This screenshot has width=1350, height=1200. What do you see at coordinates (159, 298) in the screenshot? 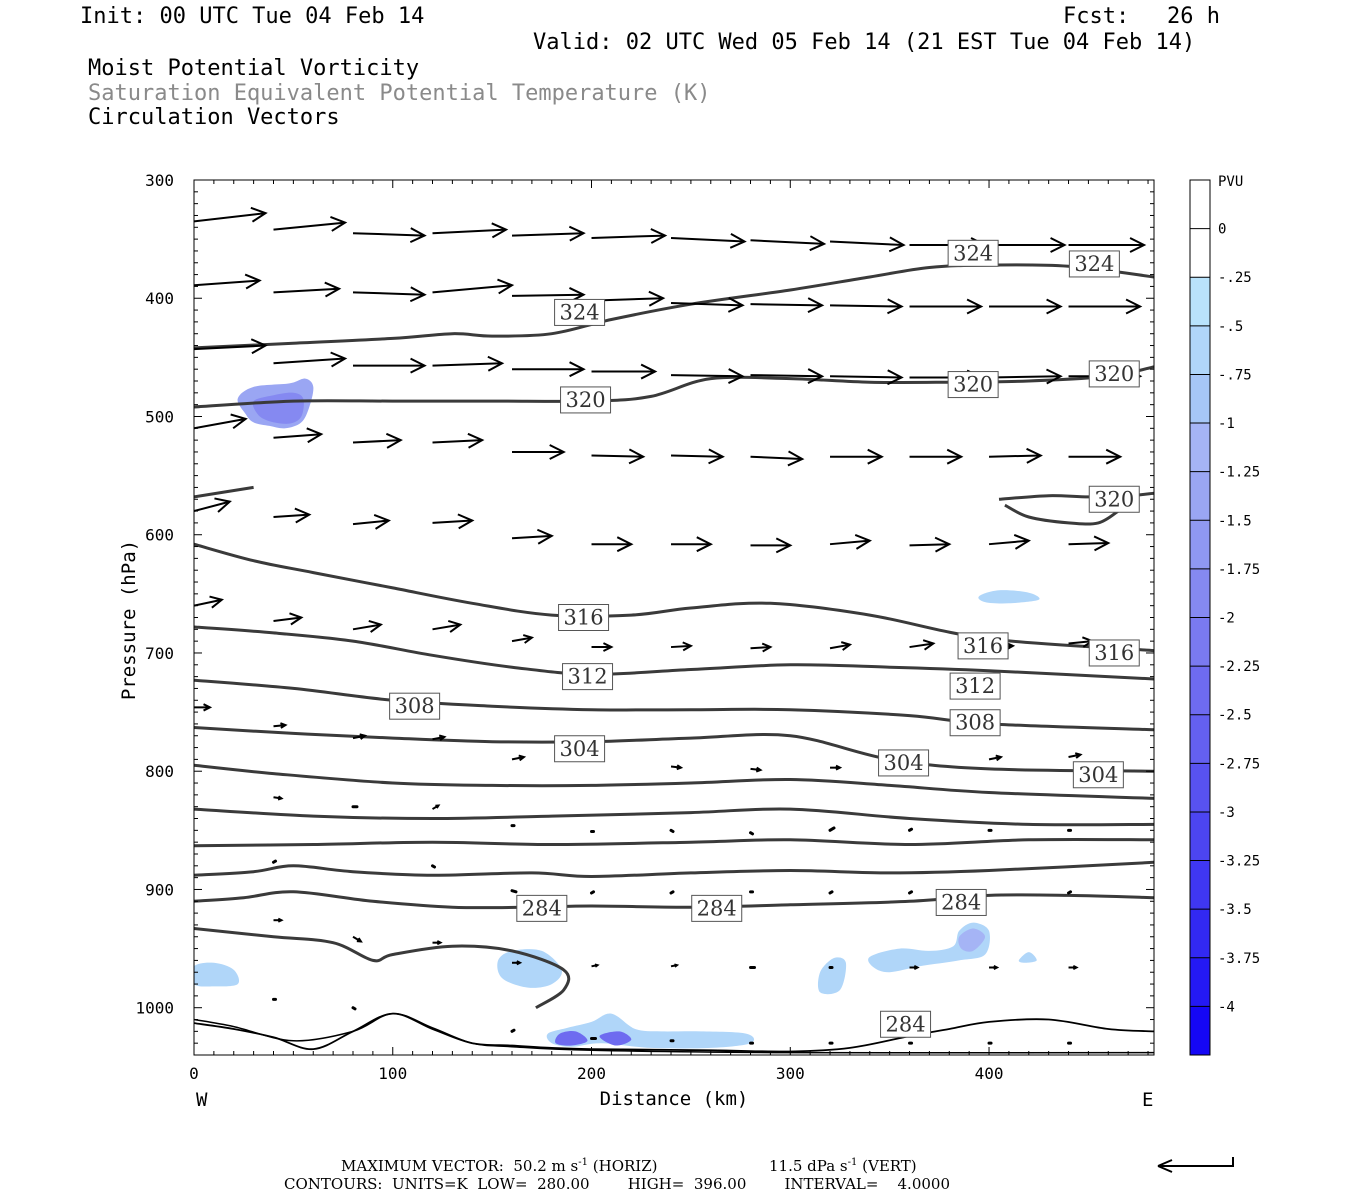
I see `y-tick-400: 400` at bounding box center [159, 298].